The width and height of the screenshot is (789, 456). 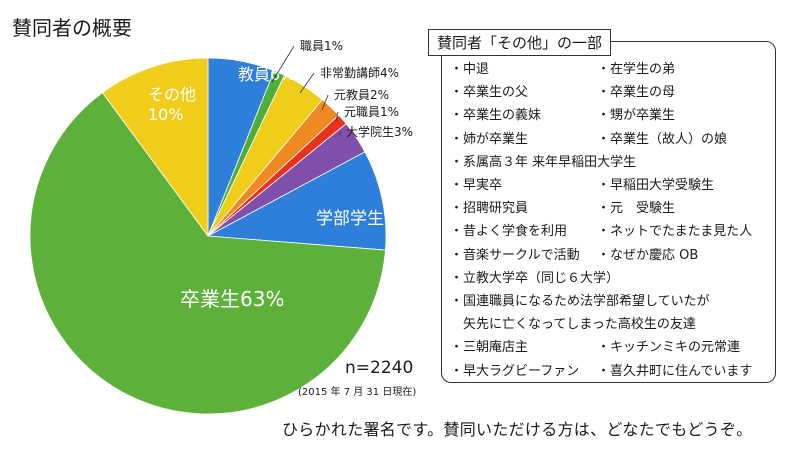 I want to click on date-label: (2015 年 7 月 31 日現在), so click(x=357, y=392).